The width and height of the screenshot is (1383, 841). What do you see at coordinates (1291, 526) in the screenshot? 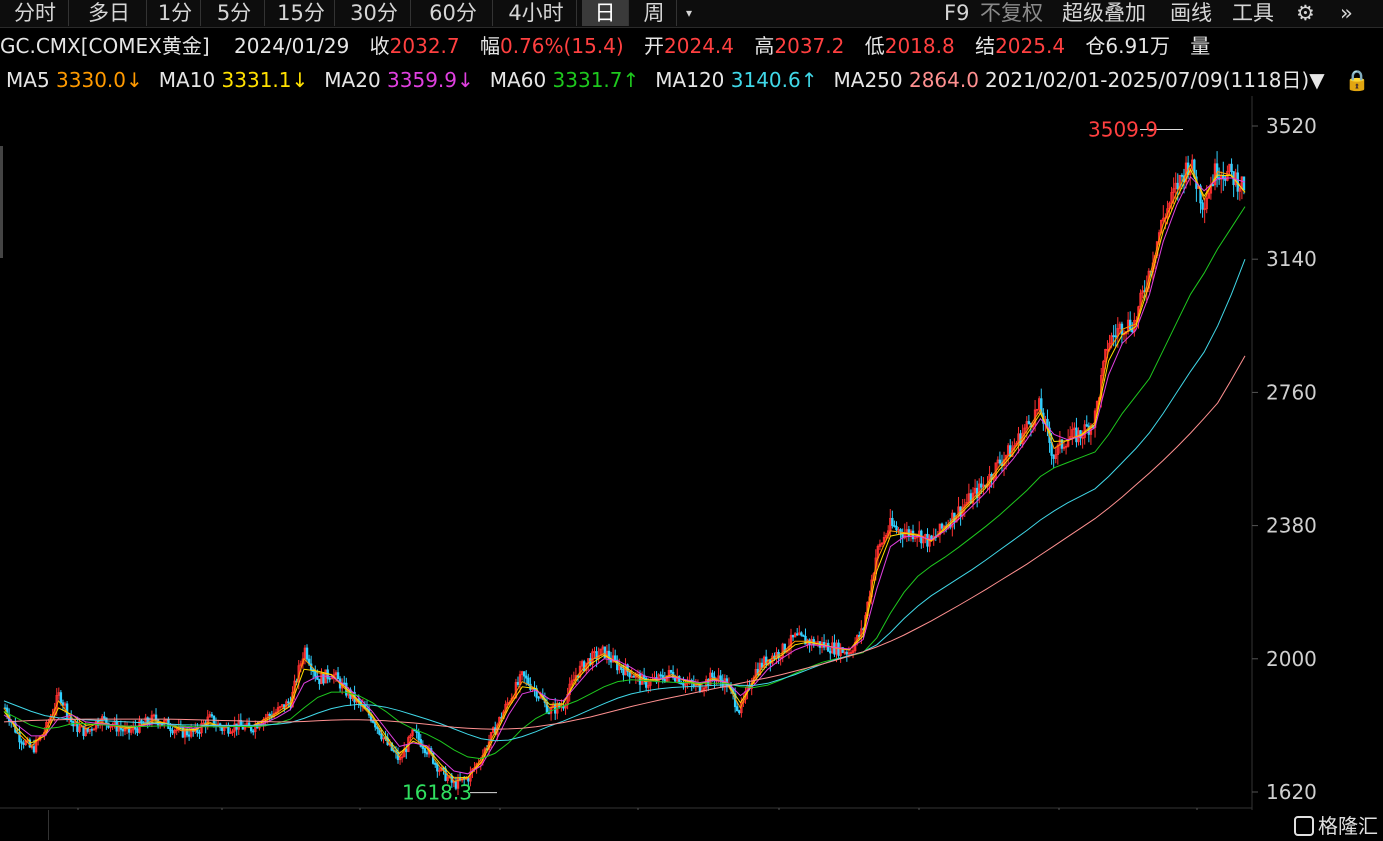
I see `y-tick-label: 2380` at bounding box center [1291, 526].